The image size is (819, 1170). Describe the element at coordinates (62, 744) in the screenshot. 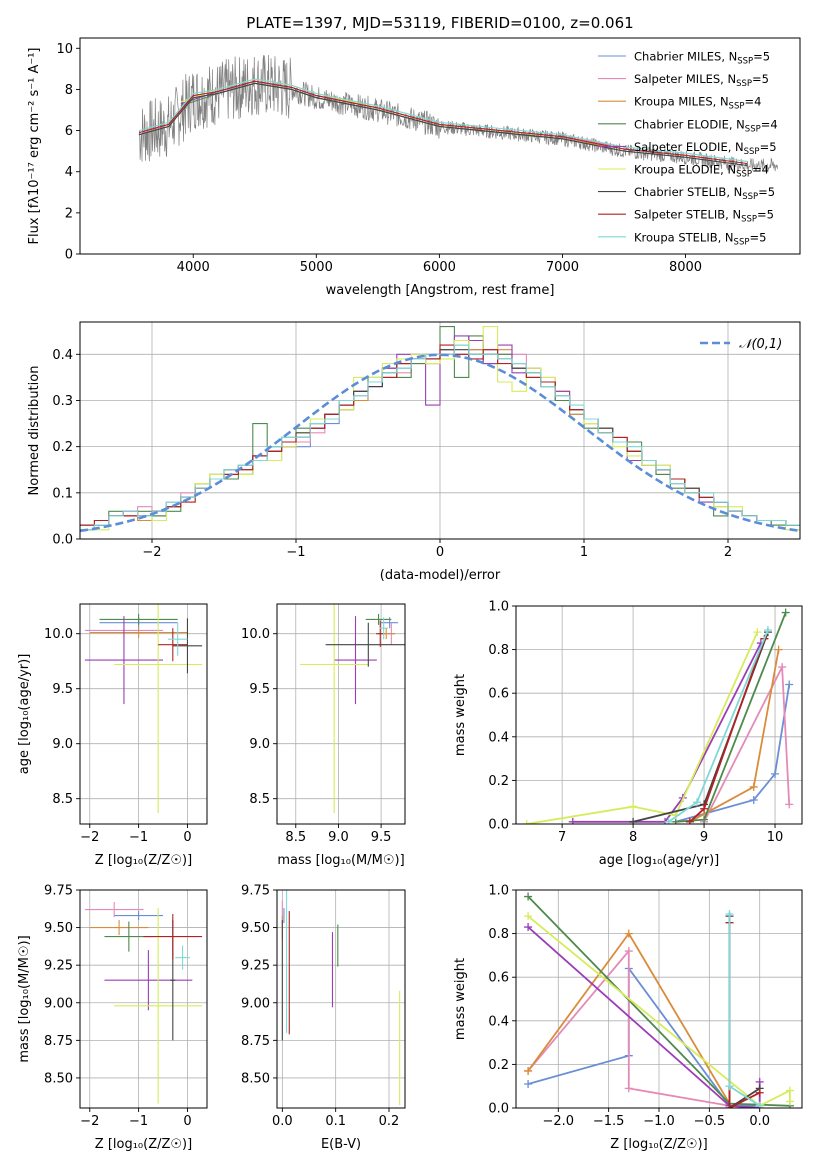

I see `y-tick-label: 9.0` at that location.